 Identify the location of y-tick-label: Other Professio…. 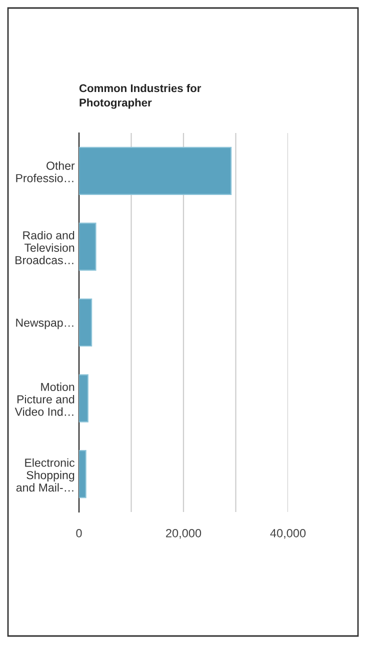
(45, 171).